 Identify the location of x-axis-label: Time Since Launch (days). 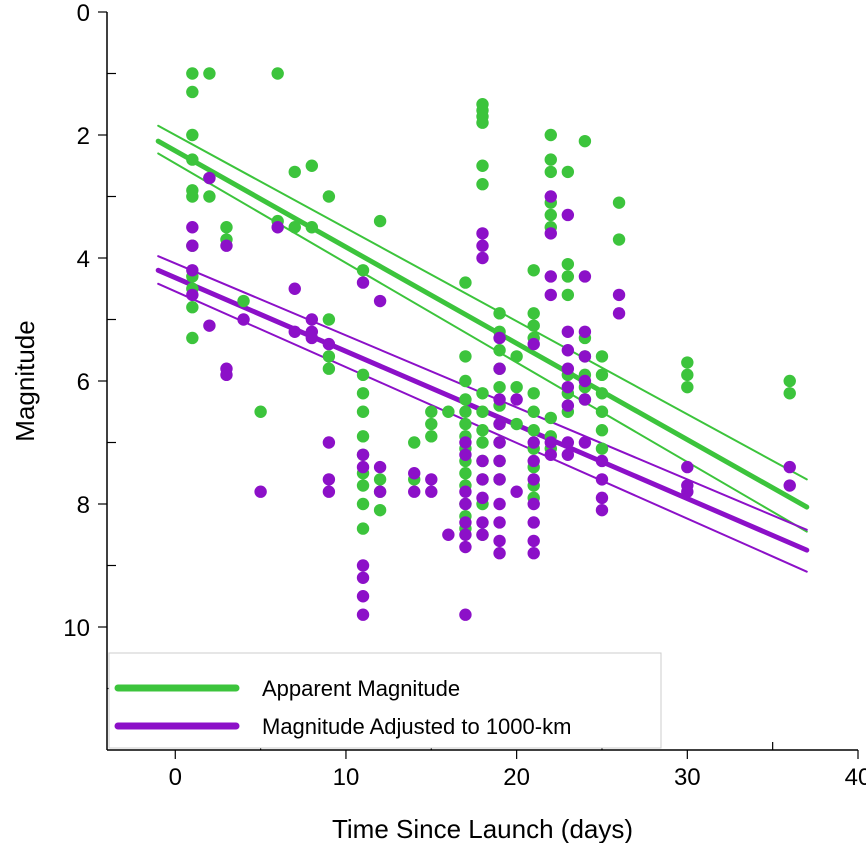
(482, 828).